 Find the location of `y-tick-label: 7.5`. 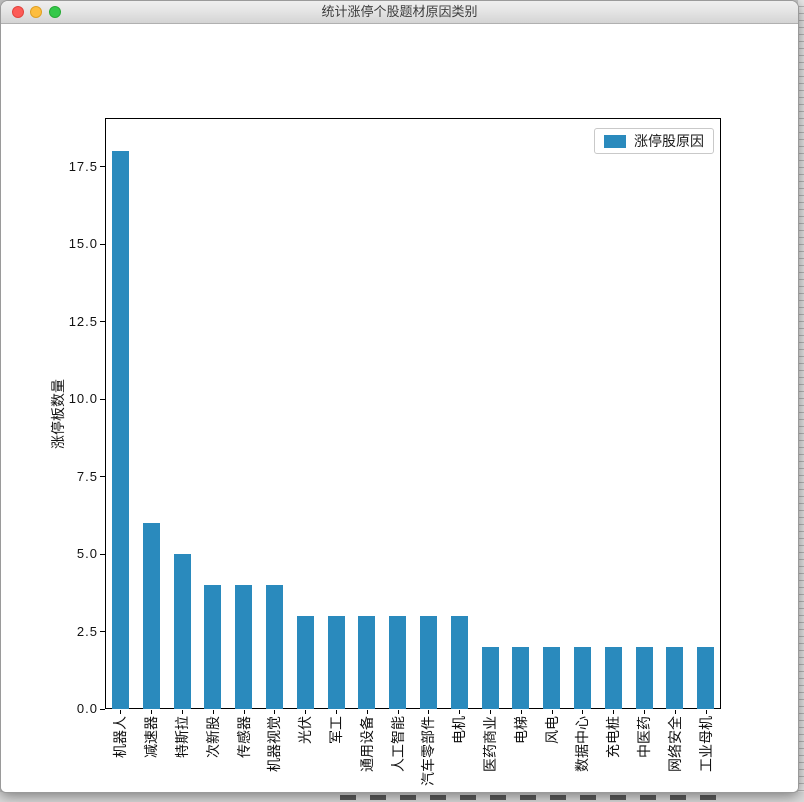

y-tick-label: 7.5 is located at coordinates (87, 476).